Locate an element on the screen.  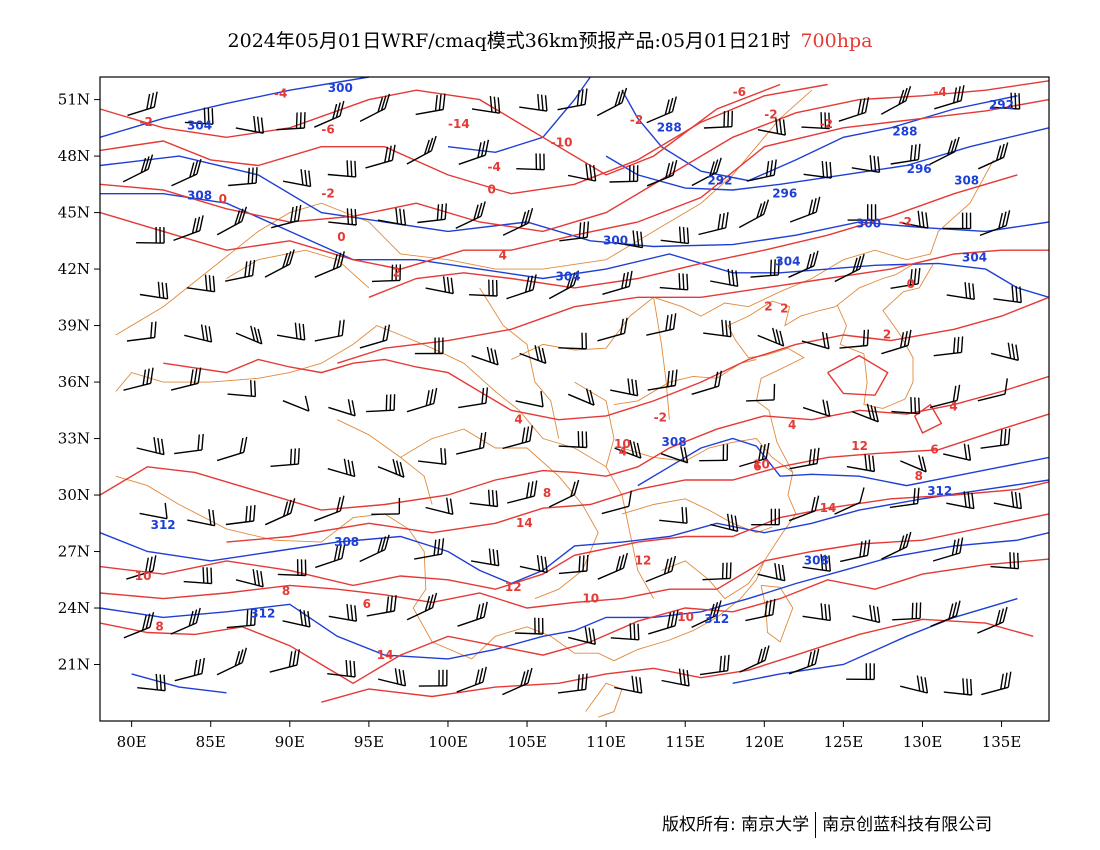
height-label: 296 is located at coordinates (919, 169).